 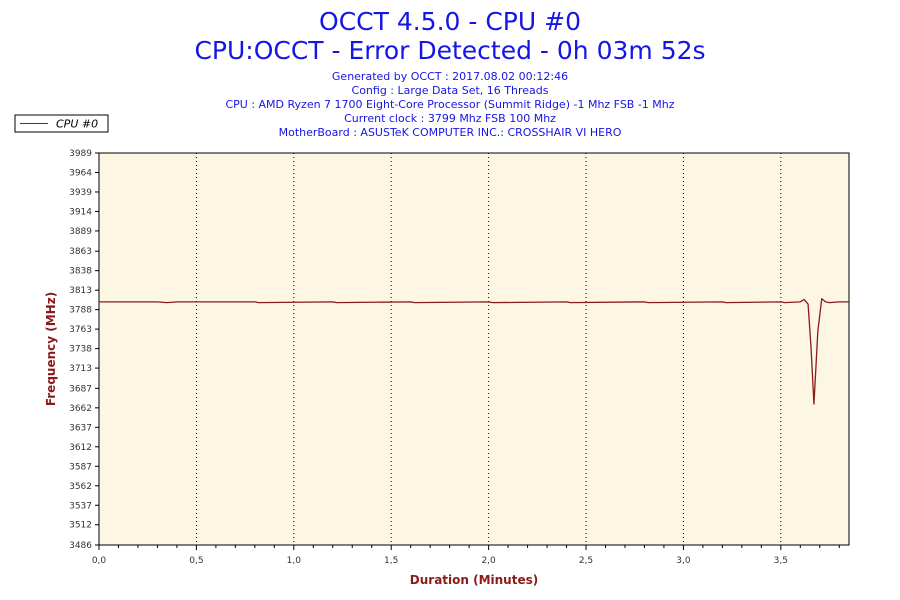 What do you see at coordinates (196, 561) in the screenshot?
I see `x-tick-label: 0,5` at bounding box center [196, 561].